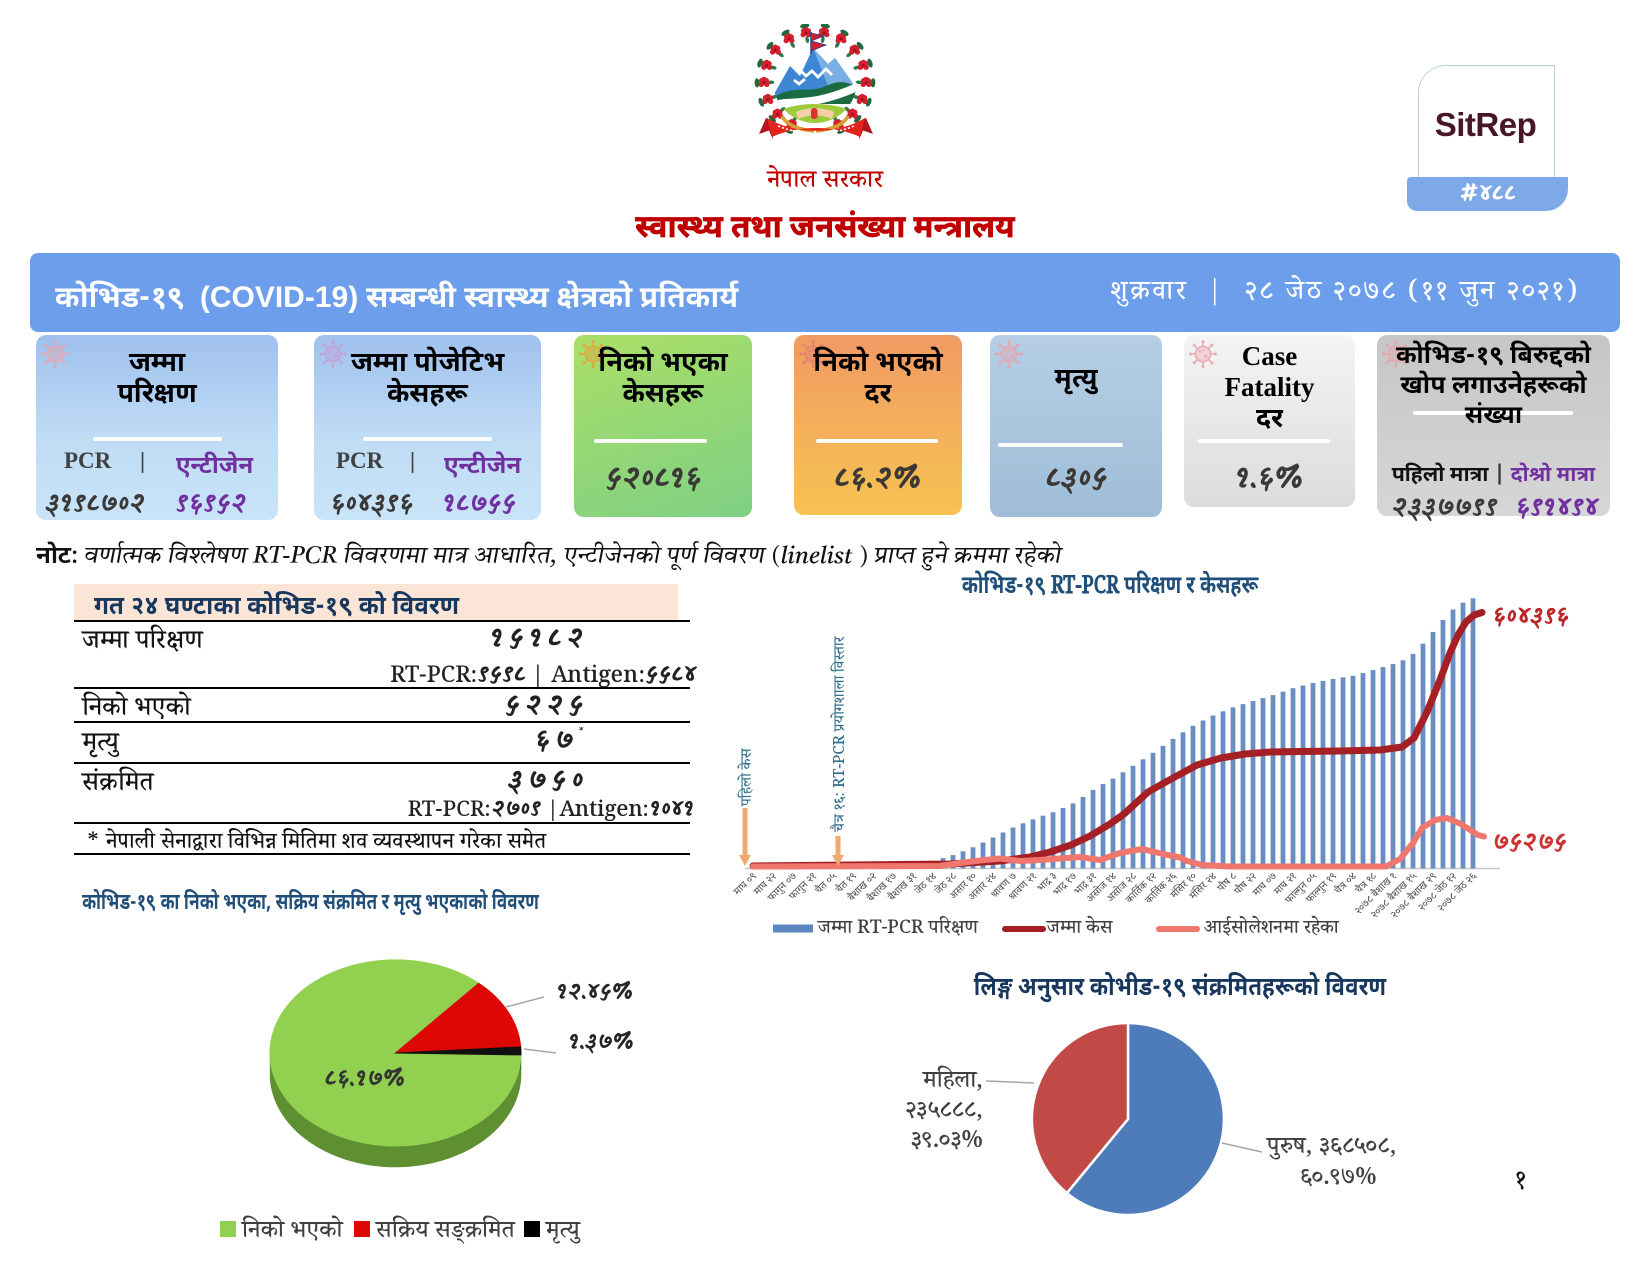  I want to click on svg-text: पुरुष, ३६८५०८,, so click(1331, 1149).